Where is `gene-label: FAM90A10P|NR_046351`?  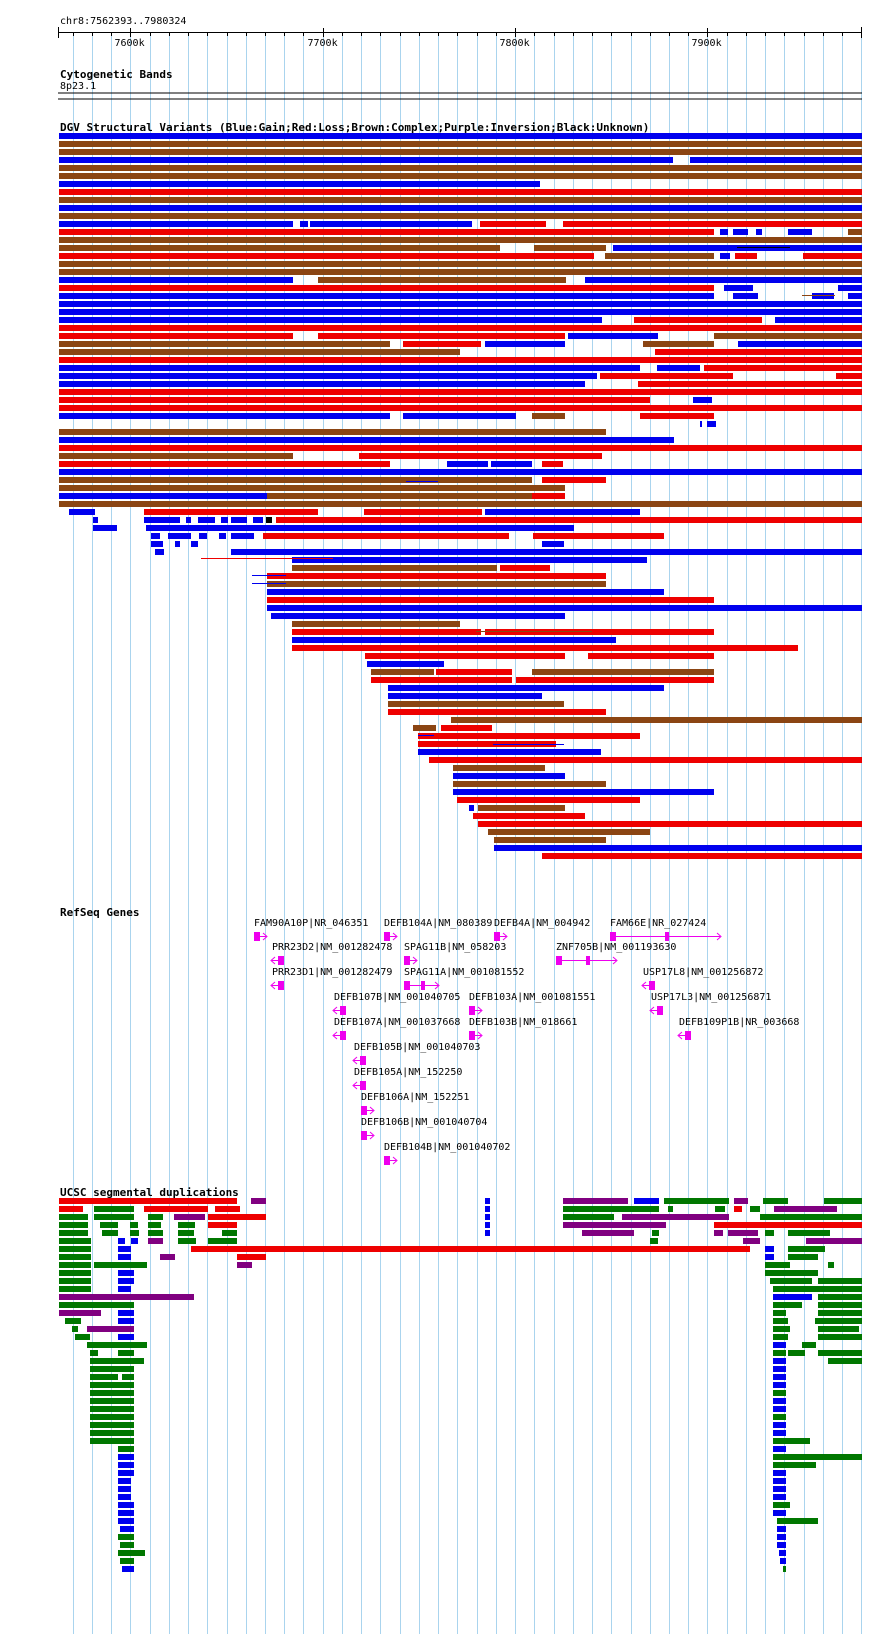 gene-label: FAM90A10P|NR_046351 is located at coordinates (311, 923).